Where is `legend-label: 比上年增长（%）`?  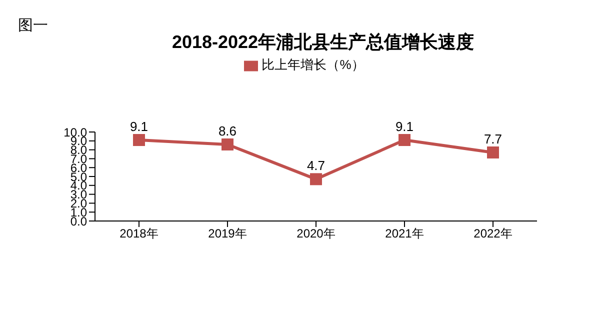 legend-label: 比上年增长（%） is located at coordinates (313, 64).